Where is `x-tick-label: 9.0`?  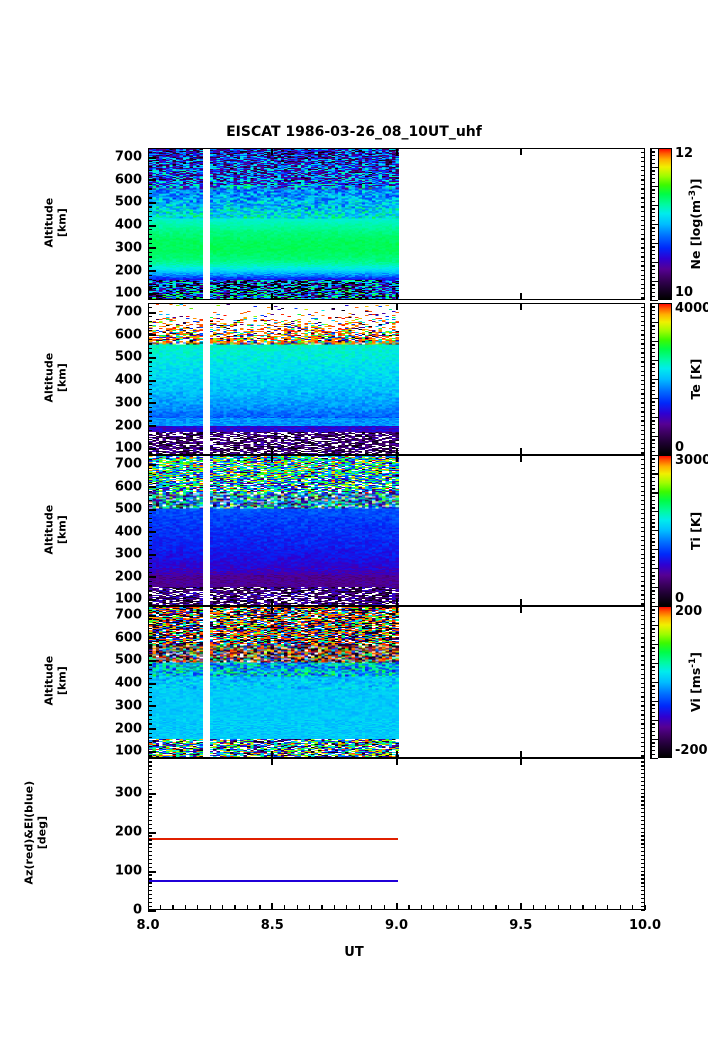
x-tick-label: 9.0 is located at coordinates (396, 925).